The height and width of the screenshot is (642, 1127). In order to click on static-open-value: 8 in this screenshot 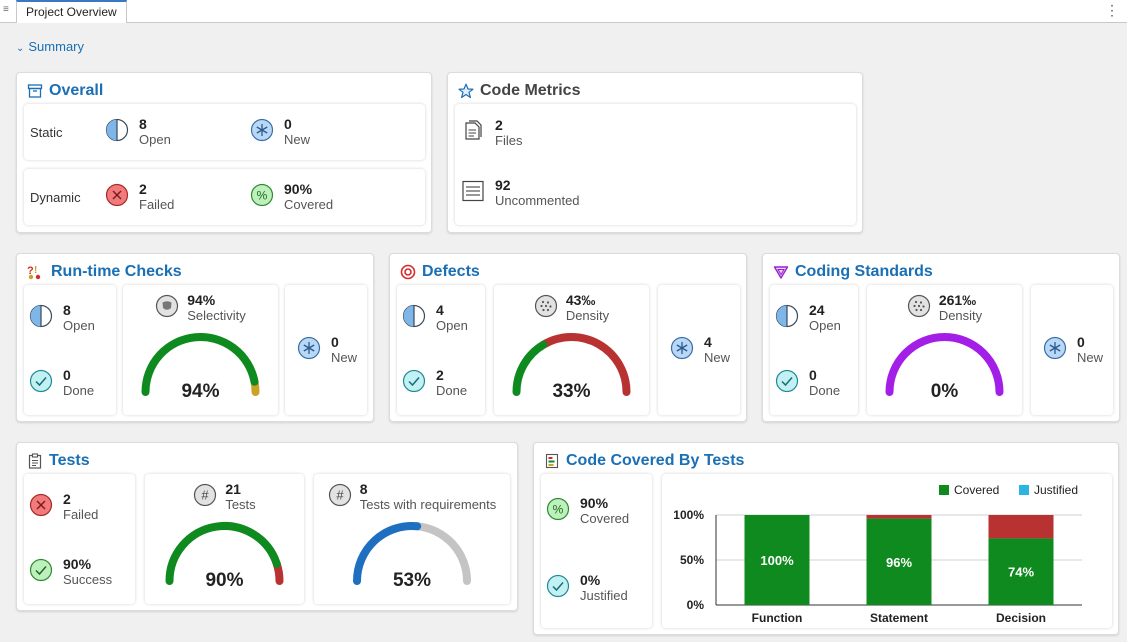, I will do `click(143, 124)`.